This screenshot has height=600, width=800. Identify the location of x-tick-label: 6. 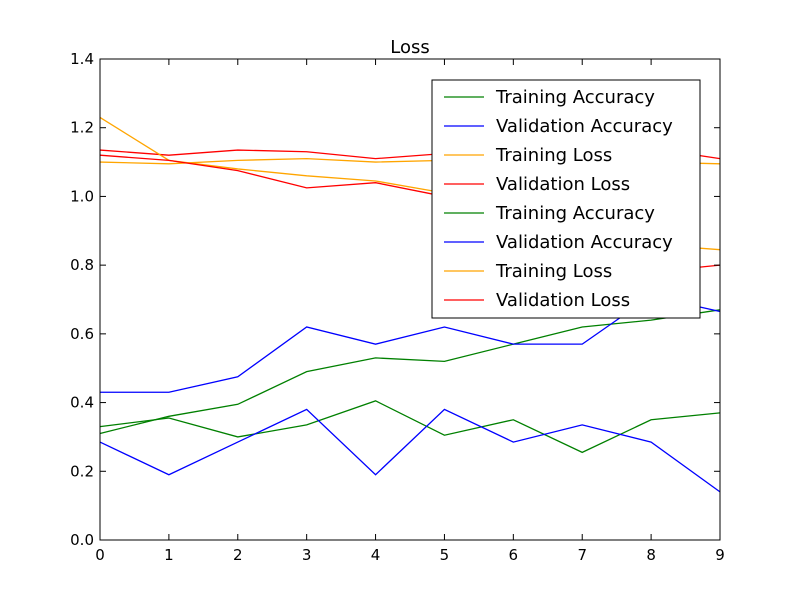
(514, 555).